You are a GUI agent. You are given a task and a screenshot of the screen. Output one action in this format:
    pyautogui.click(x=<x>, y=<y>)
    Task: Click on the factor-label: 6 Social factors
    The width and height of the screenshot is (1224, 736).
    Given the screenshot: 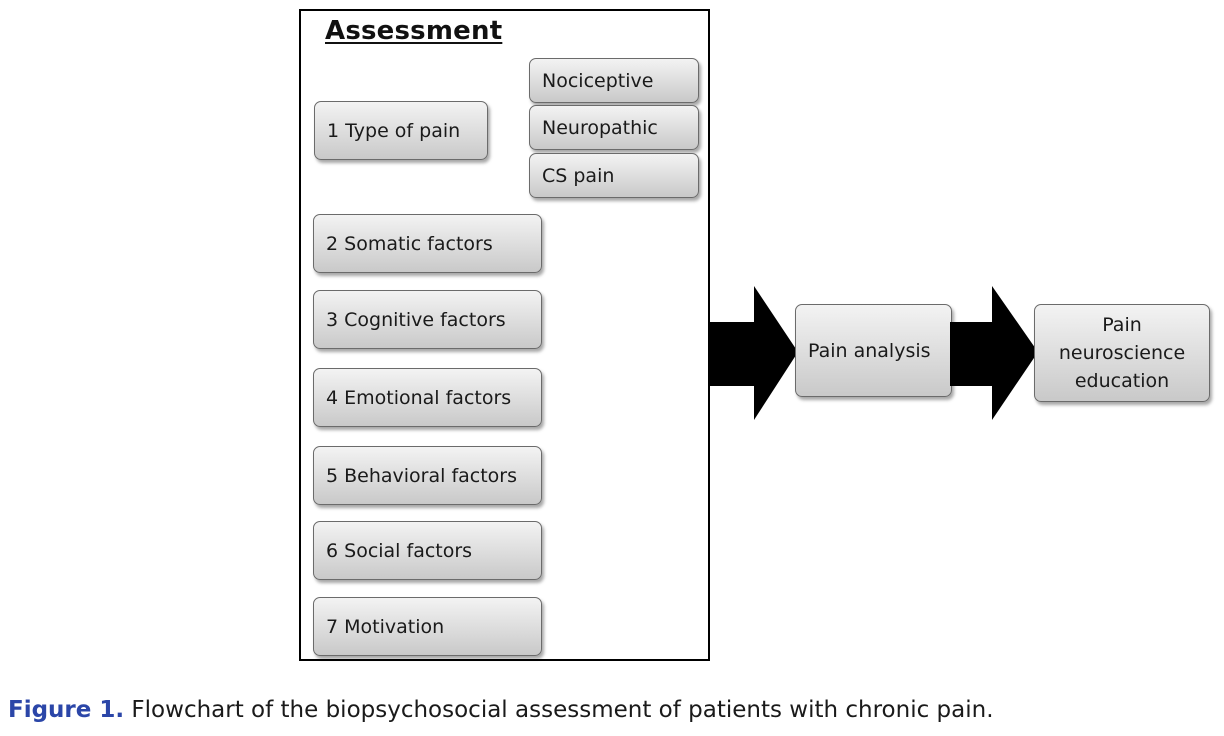 What is the action you would take?
    pyautogui.click(x=399, y=550)
    